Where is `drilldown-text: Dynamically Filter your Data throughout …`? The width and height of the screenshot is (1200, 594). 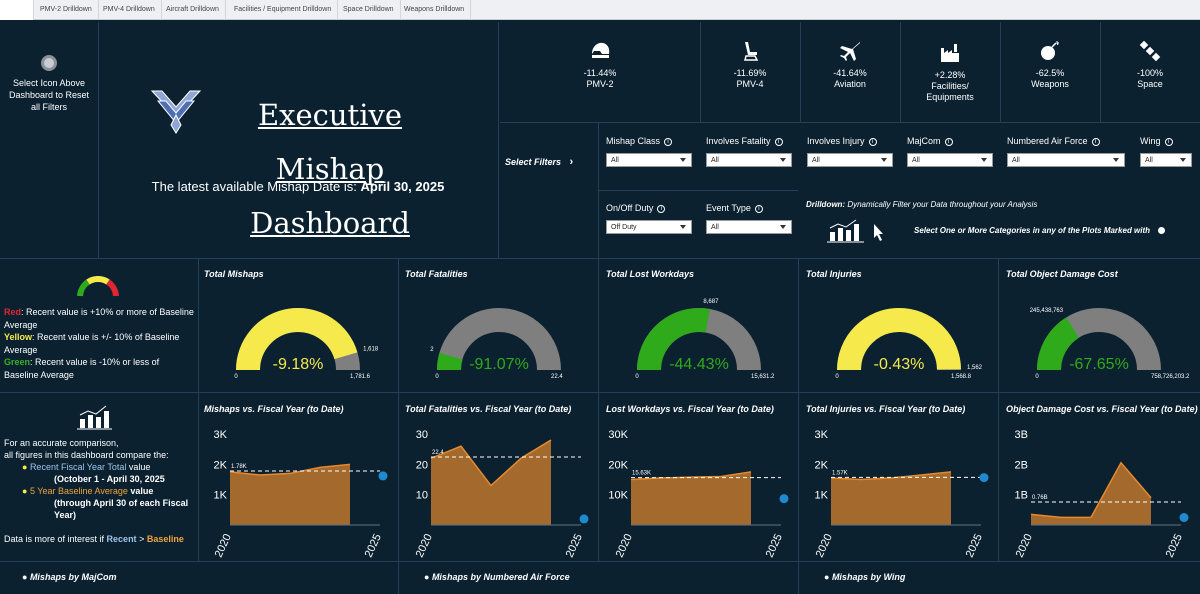
drilldown-text: Dynamically Filter your Data throughout … is located at coordinates (941, 204).